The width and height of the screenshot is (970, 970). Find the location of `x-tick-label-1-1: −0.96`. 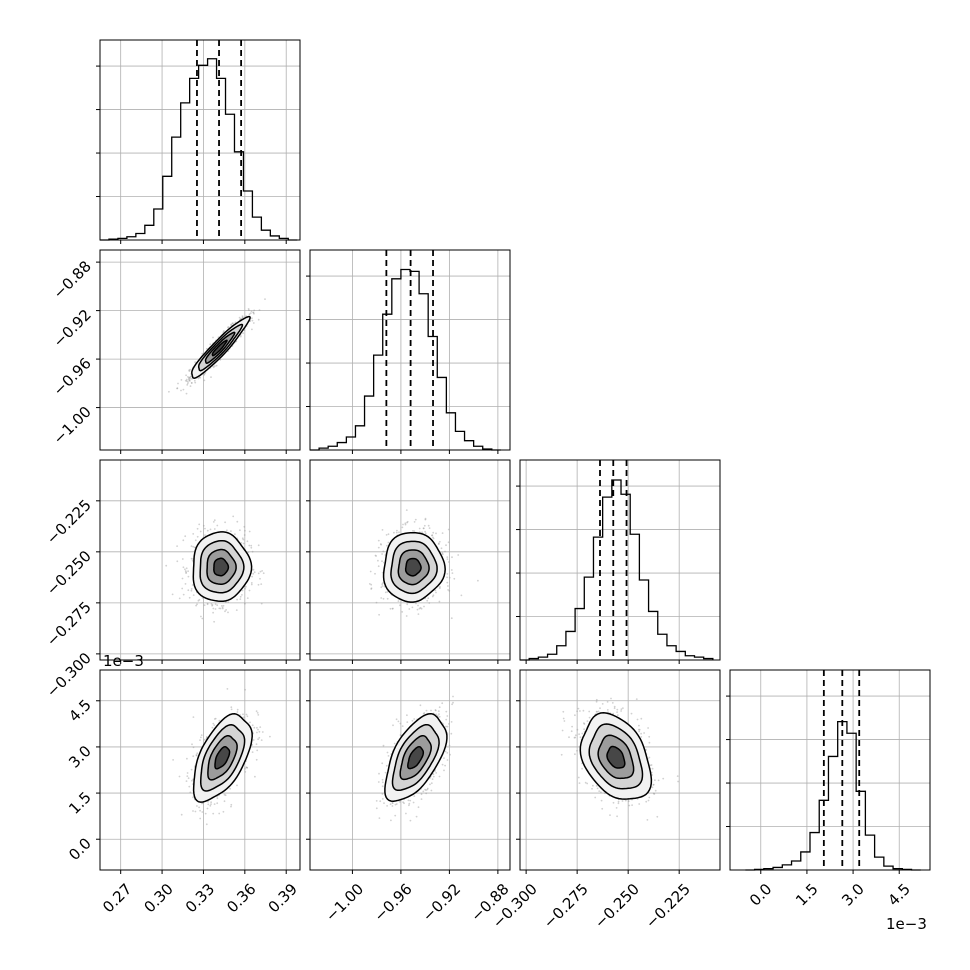

x-tick-label-1-1: −0.96 is located at coordinates (392, 902).